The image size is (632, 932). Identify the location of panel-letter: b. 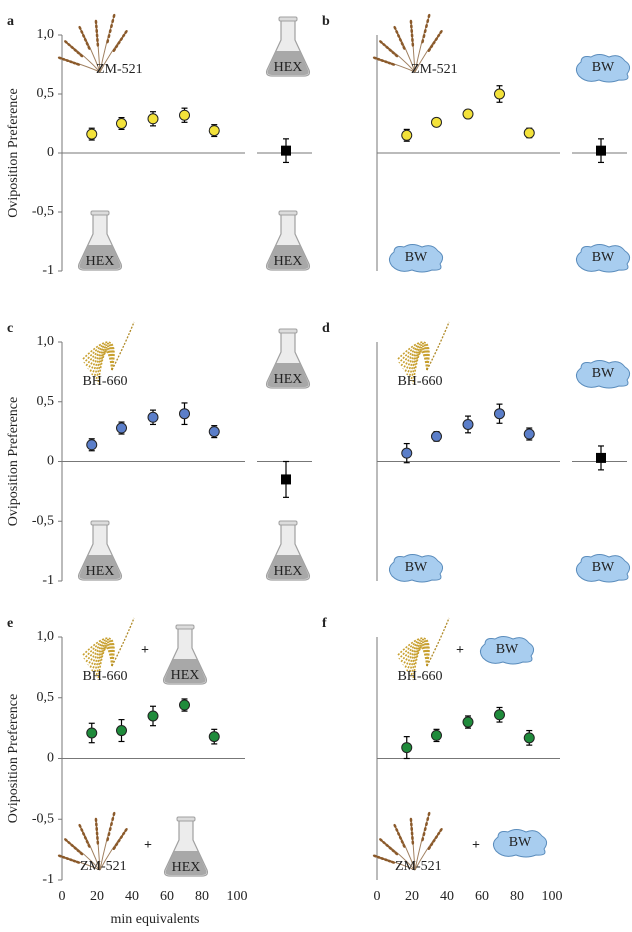
(326, 21).